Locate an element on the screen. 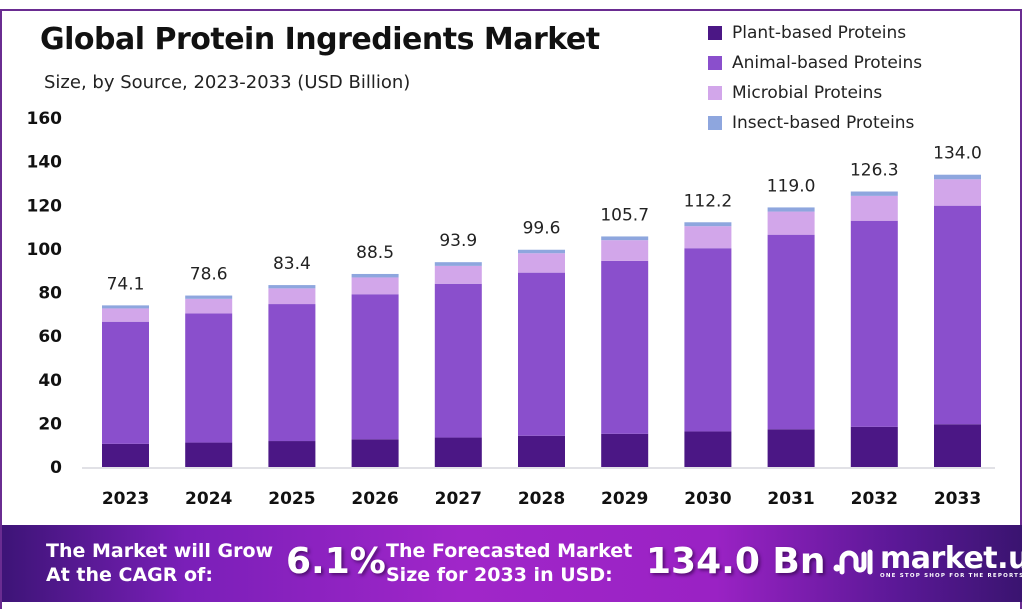 This screenshot has width=1024, height=611. legend-item-animal: Animal-based Proteins is located at coordinates (815, 63).